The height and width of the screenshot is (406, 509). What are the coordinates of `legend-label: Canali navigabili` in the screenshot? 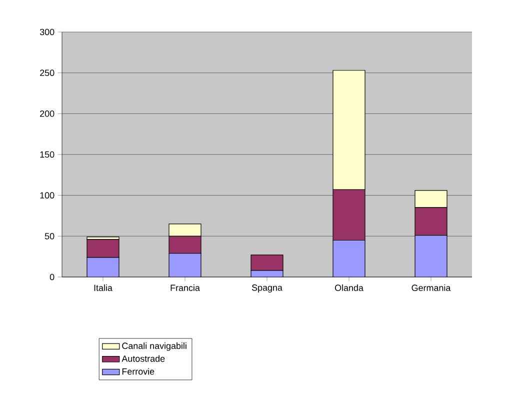 It's located at (154, 346).